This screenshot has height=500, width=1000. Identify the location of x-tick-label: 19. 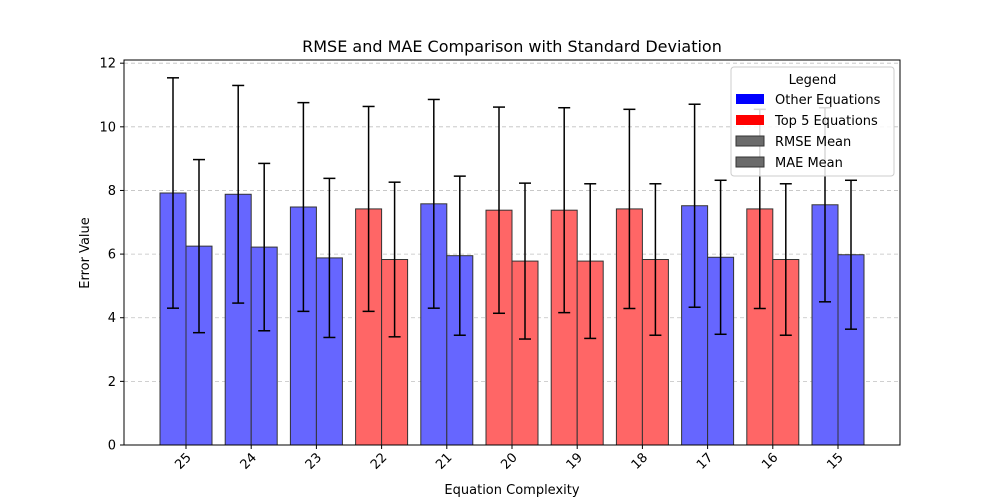
(575, 461).